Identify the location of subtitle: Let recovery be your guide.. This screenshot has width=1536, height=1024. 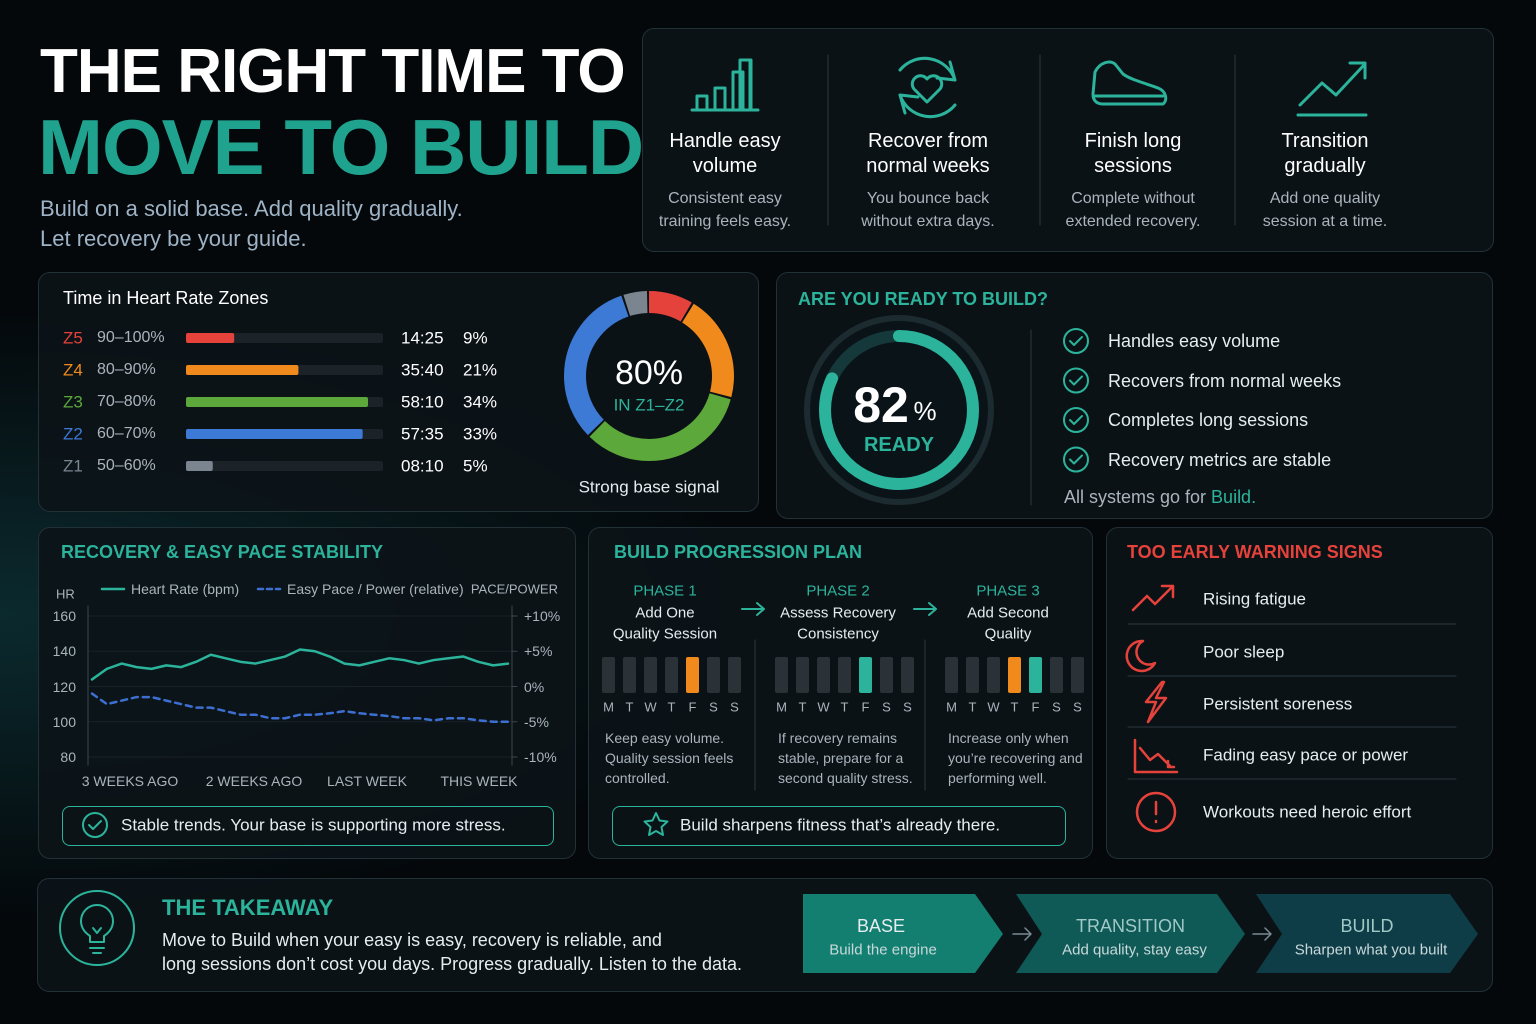
(173, 238).